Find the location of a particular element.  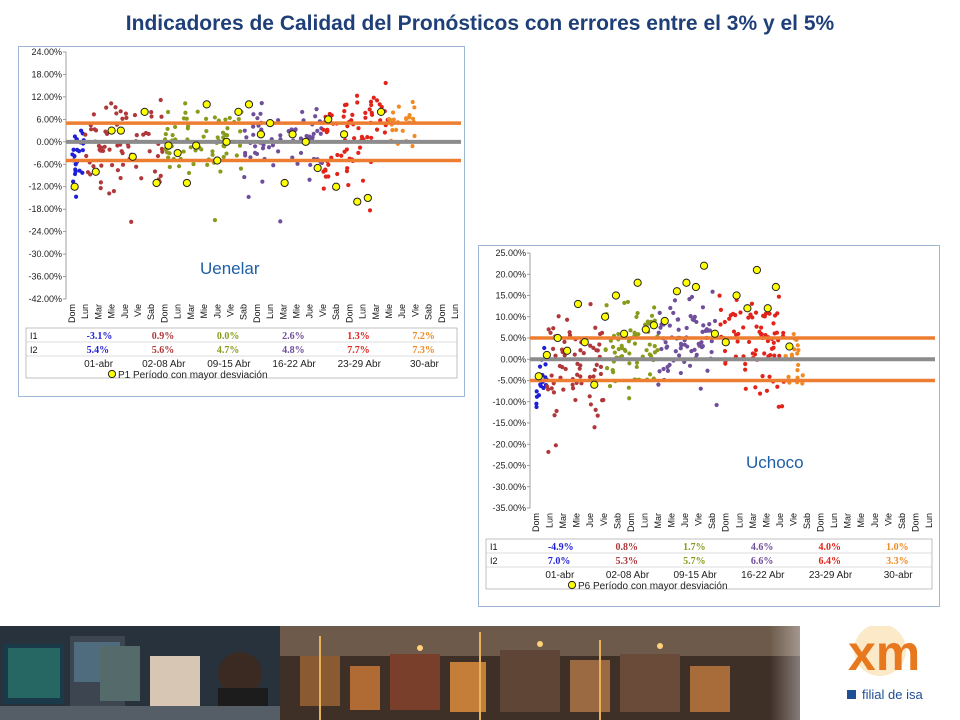

table-cell: 0.9% is located at coordinates (163, 336).